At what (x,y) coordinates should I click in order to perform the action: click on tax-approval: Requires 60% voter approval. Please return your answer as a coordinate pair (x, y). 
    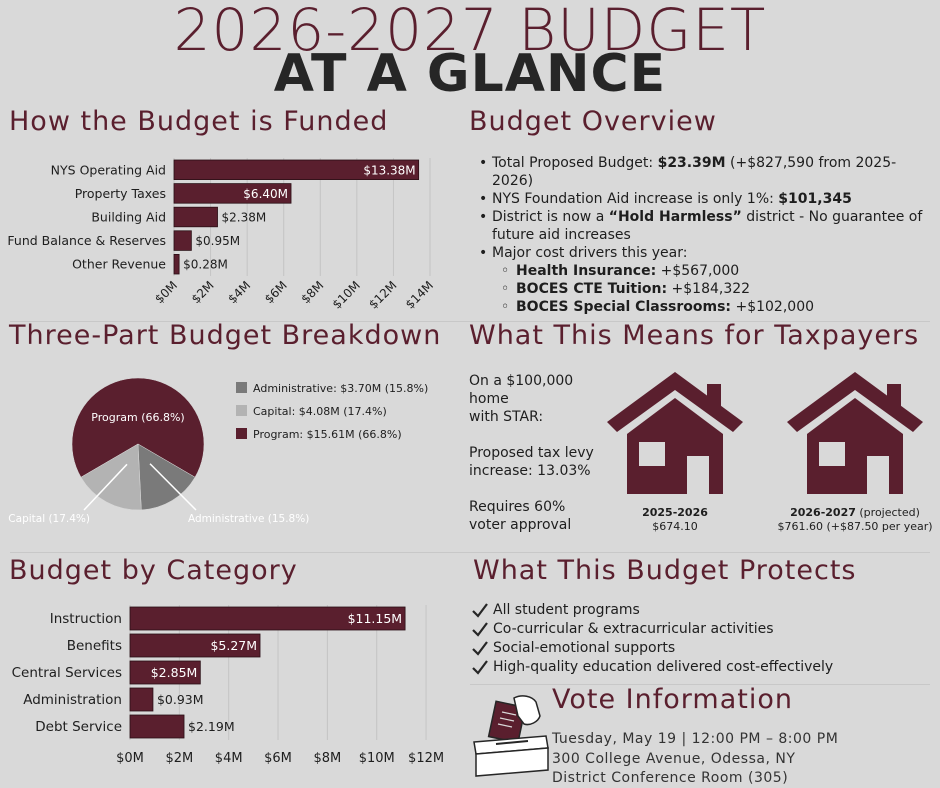
    Looking at the image, I should click on (520, 516).